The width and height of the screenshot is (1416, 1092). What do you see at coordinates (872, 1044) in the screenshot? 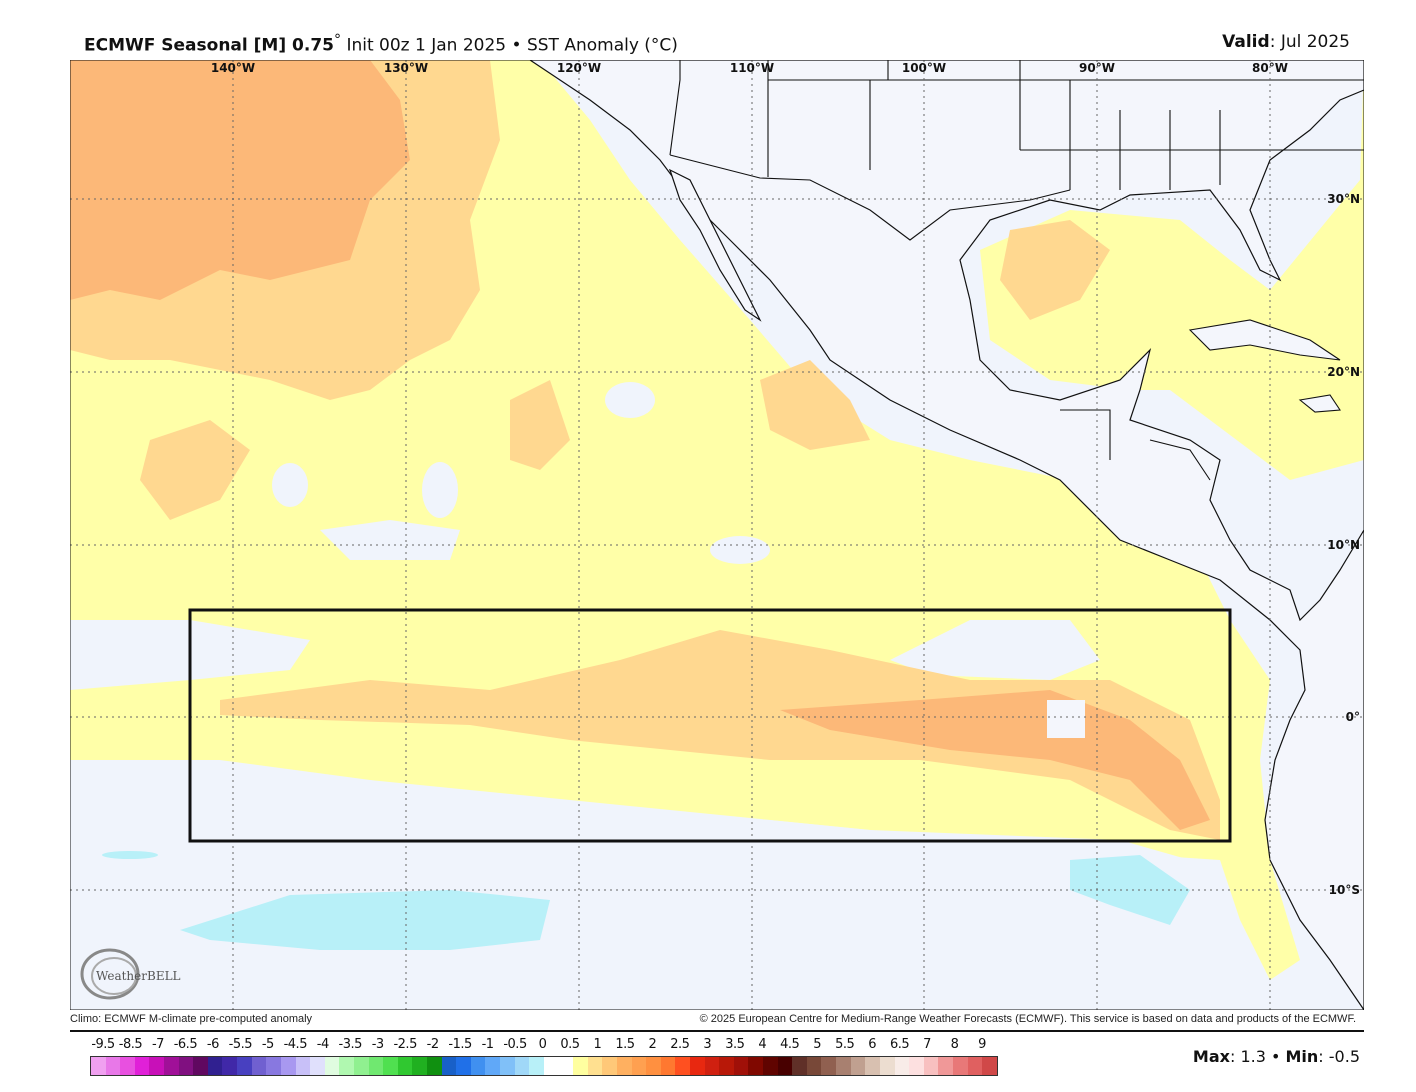
I see `colorbar-tick-label: 6` at bounding box center [872, 1044].